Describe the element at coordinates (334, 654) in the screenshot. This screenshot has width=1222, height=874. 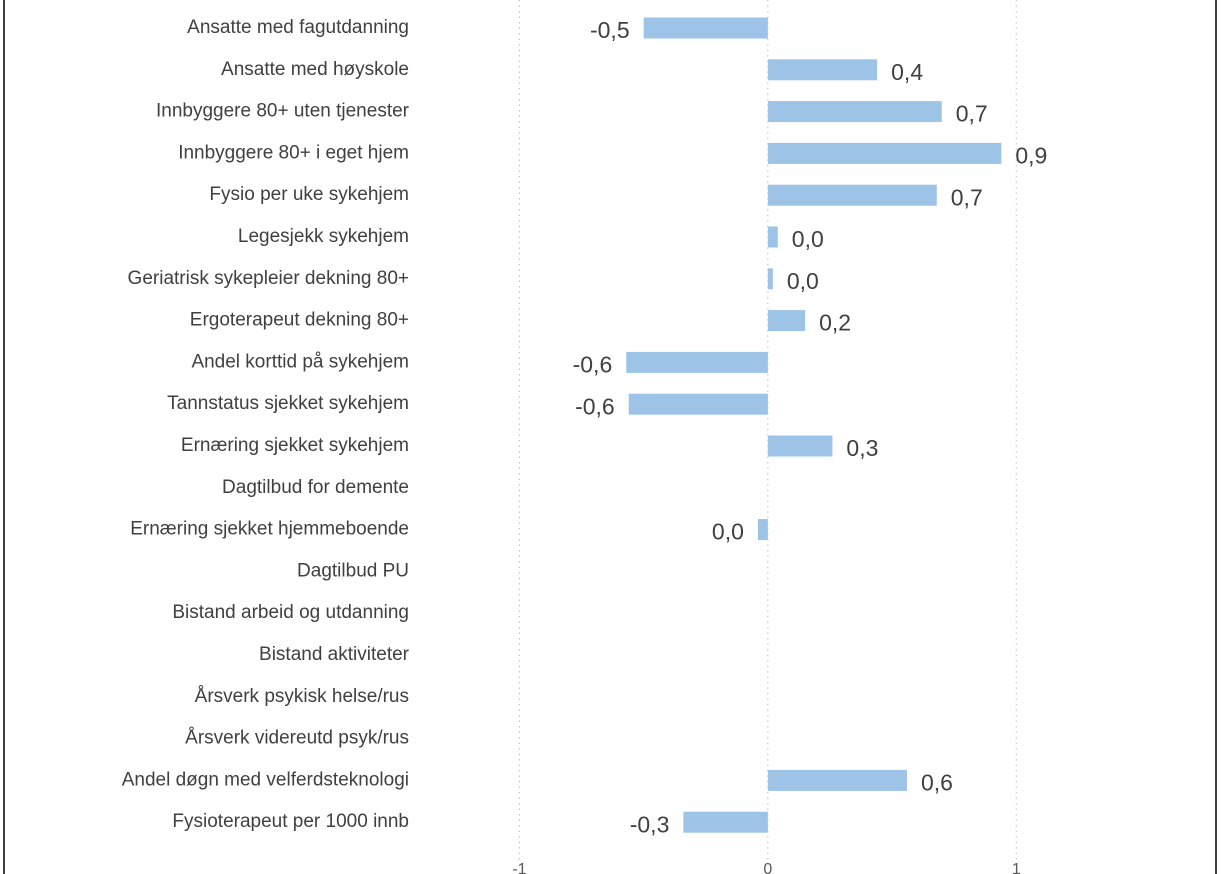
I see `category-label: Bistand aktiviteter` at that location.